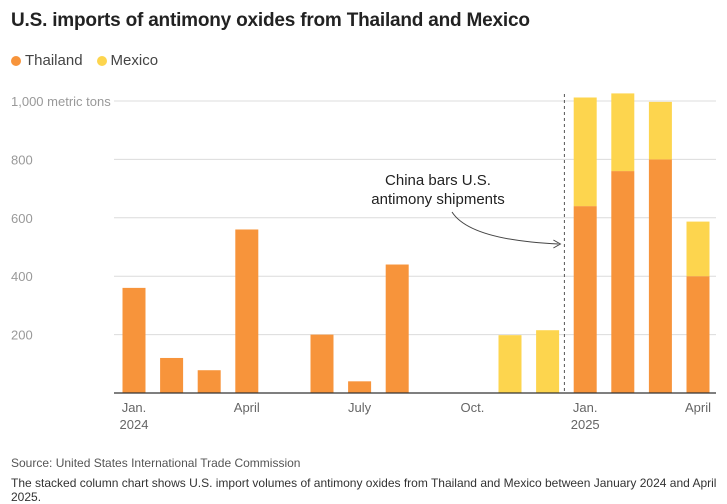 Image resolution: width=727 pixels, height=504 pixels. I want to click on legend-label-thailand: Thailand, so click(54, 60).